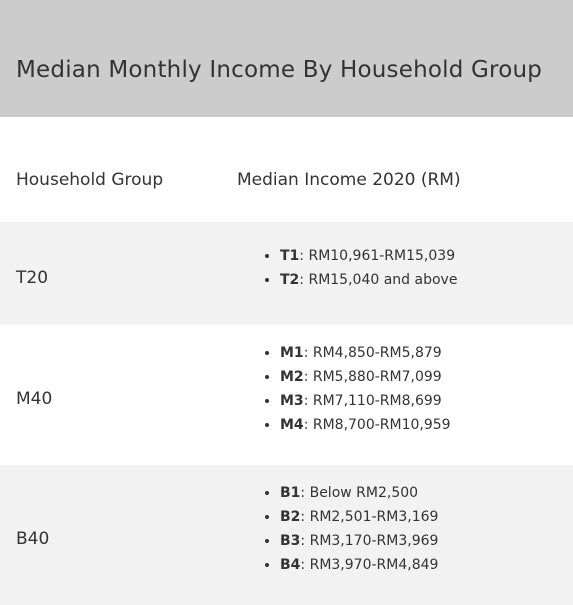 The image size is (573, 605). What do you see at coordinates (290, 565) in the screenshot?
I see `item-code: B4` at bounding box center [290, 565].